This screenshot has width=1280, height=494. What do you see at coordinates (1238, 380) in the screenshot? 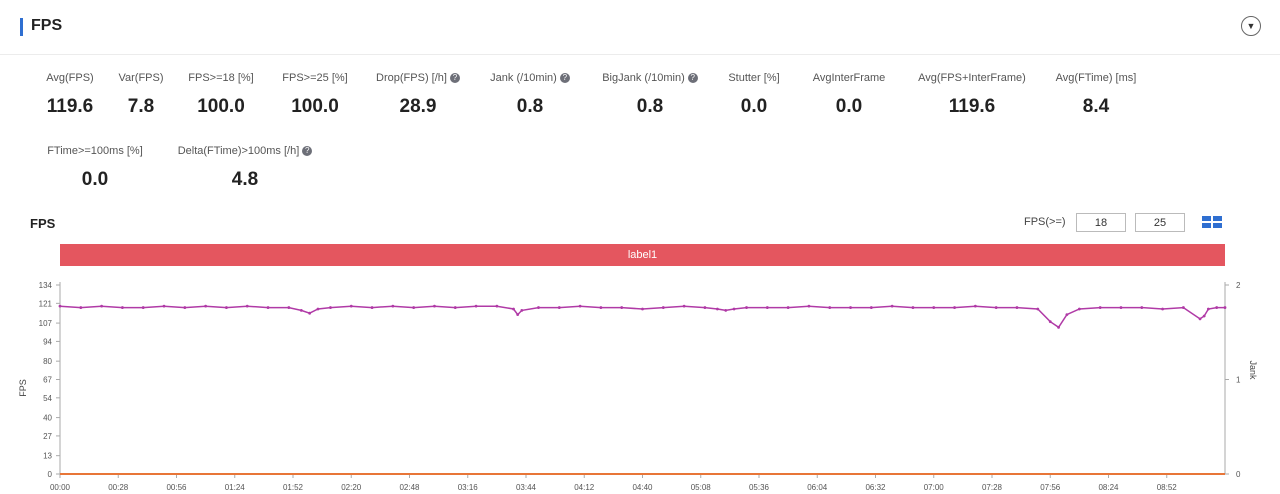
I see `y2-tick-label: 1` at bounding box center [1238, 380].